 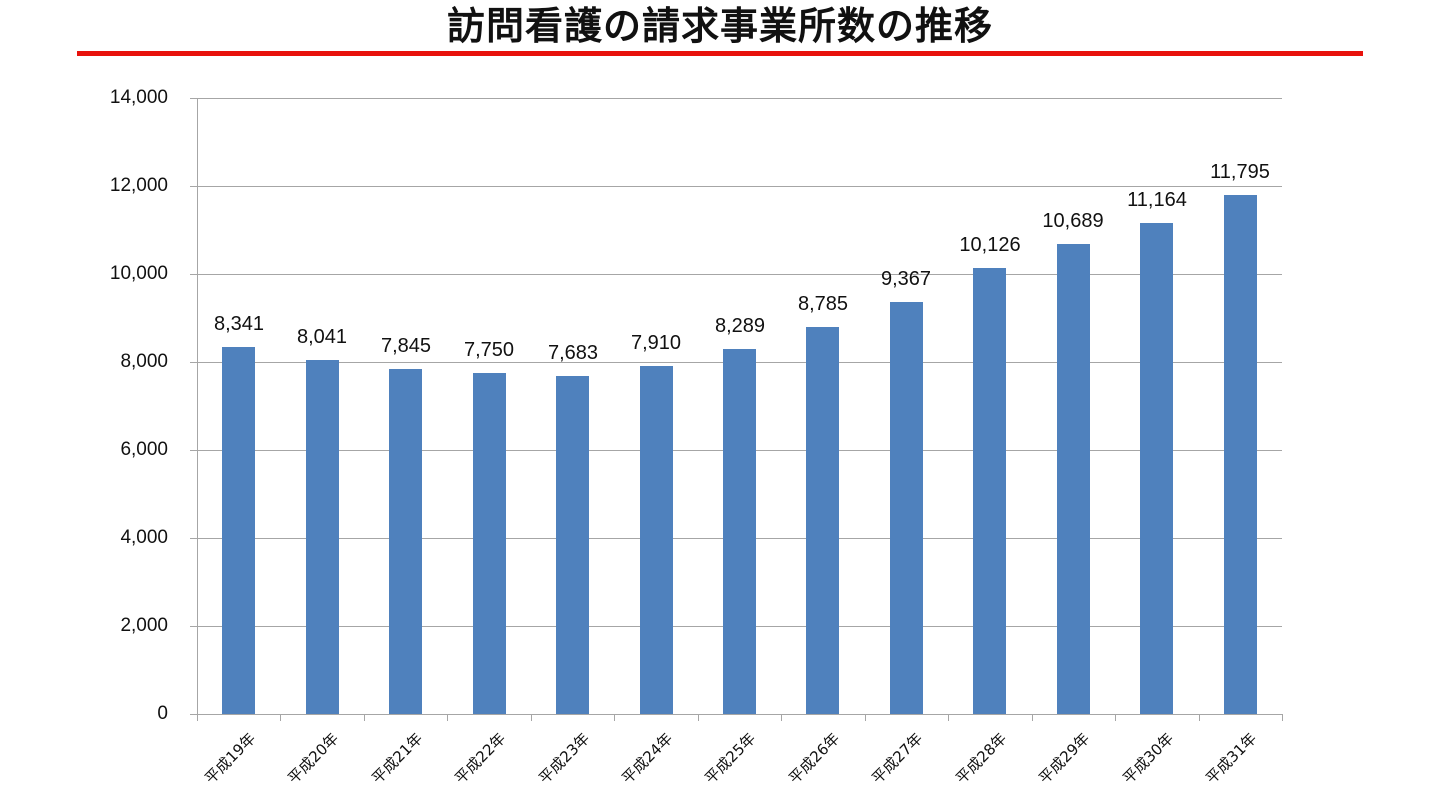 I want to click on x-category-label: 平成30年, so click(x=1148, y=758).